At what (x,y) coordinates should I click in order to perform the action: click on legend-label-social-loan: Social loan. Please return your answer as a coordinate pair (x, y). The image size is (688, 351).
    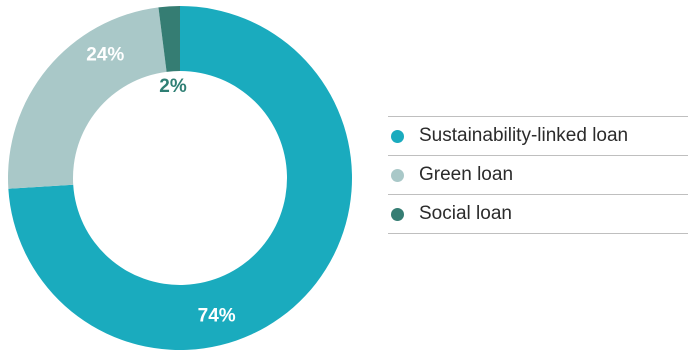
    Looking at the image, I should click on (465, 213).